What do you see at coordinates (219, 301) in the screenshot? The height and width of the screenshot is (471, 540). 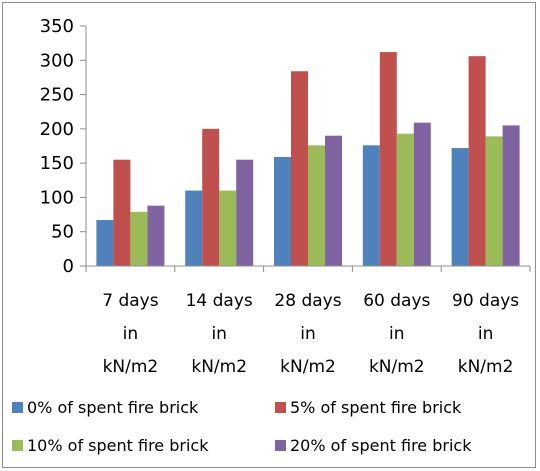 I see `x-tick-label: 14 days` at bounding box center [219, 301].